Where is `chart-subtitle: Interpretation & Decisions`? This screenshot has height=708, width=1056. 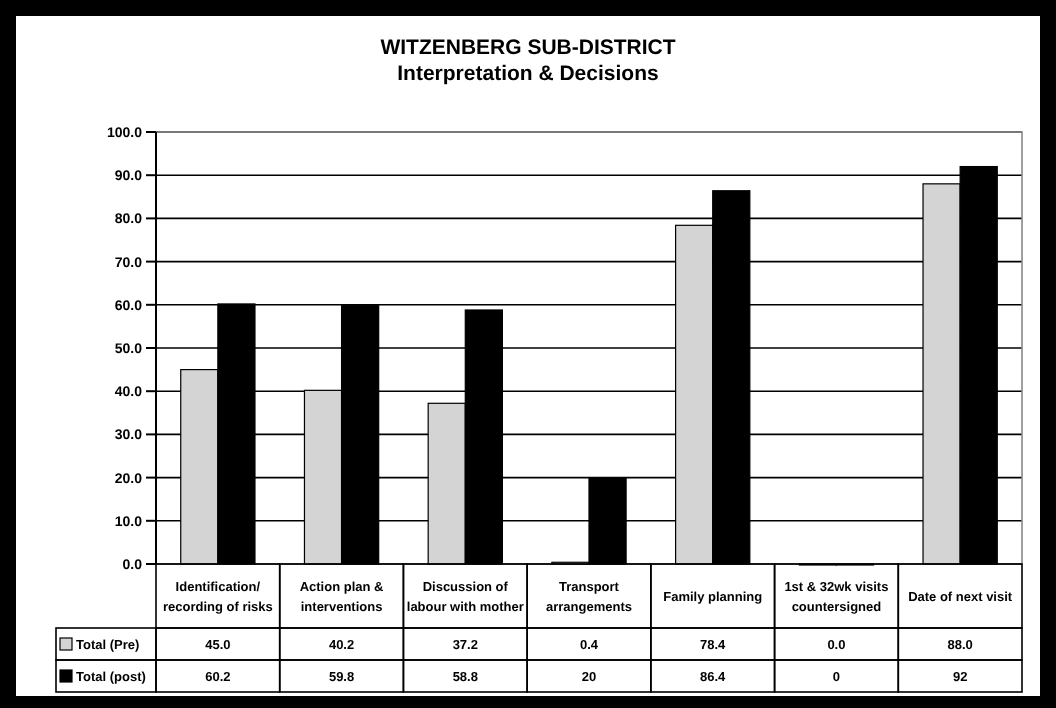
chart-subtitle: Interpretation & Decisions is located at coordinates (528, 74).